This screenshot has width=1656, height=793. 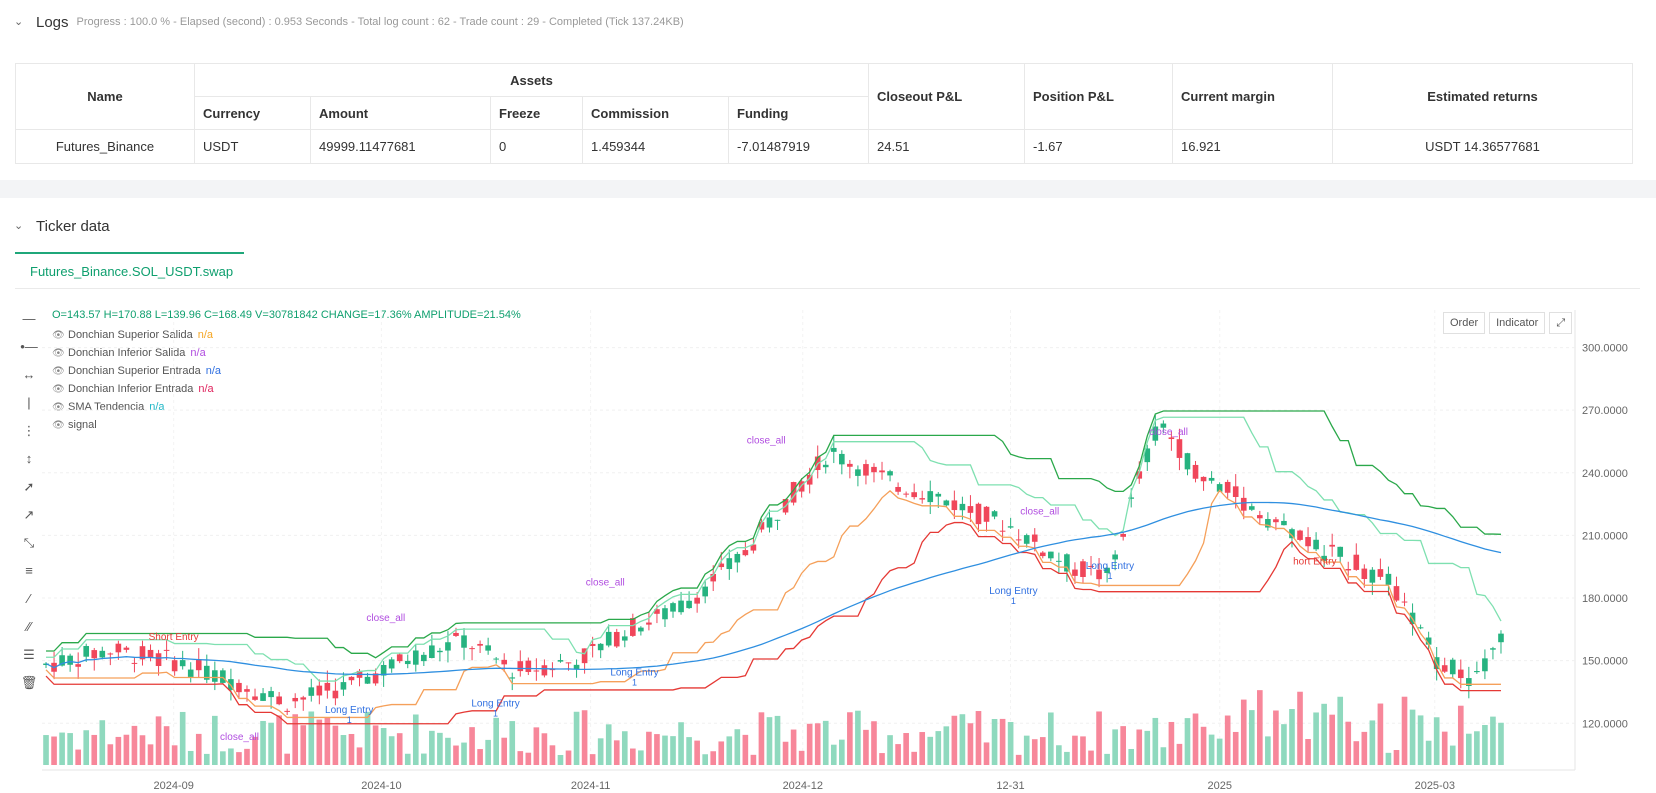 I want to click on tab-sol-usdt: Futures_Binance.SOL_USDT.swap, so click(x=129, y=270).